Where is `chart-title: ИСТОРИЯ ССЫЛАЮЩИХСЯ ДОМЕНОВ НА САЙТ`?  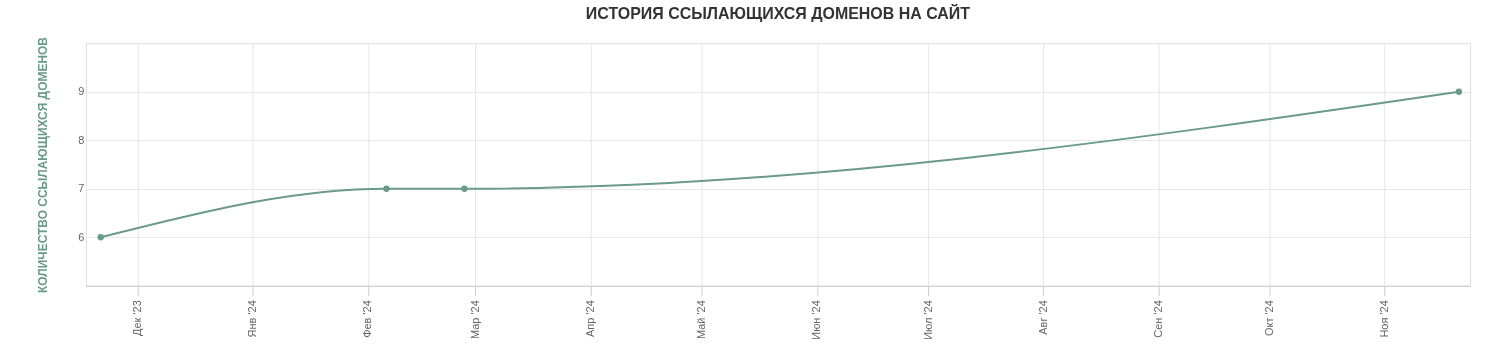
chart-title: ИСТОРИЯ ССЫЛАЮЩИХСЯ ДОМЕНОВ НА САЙТ is located at coordinates (778, 13).